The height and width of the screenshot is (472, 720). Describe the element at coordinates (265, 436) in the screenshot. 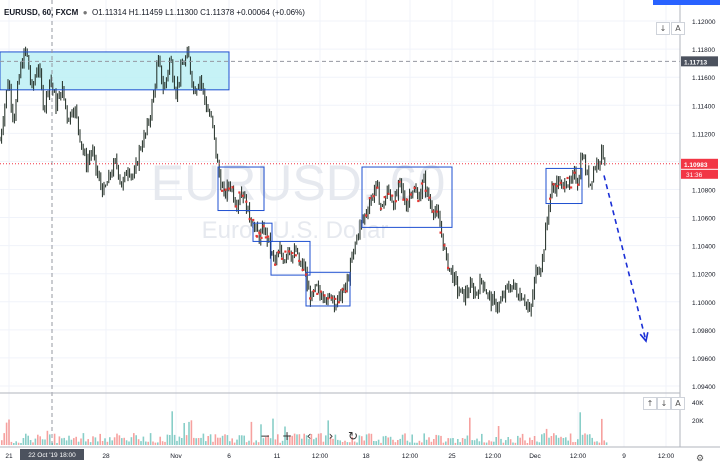

I see `zoom-out-button: −` at that location.